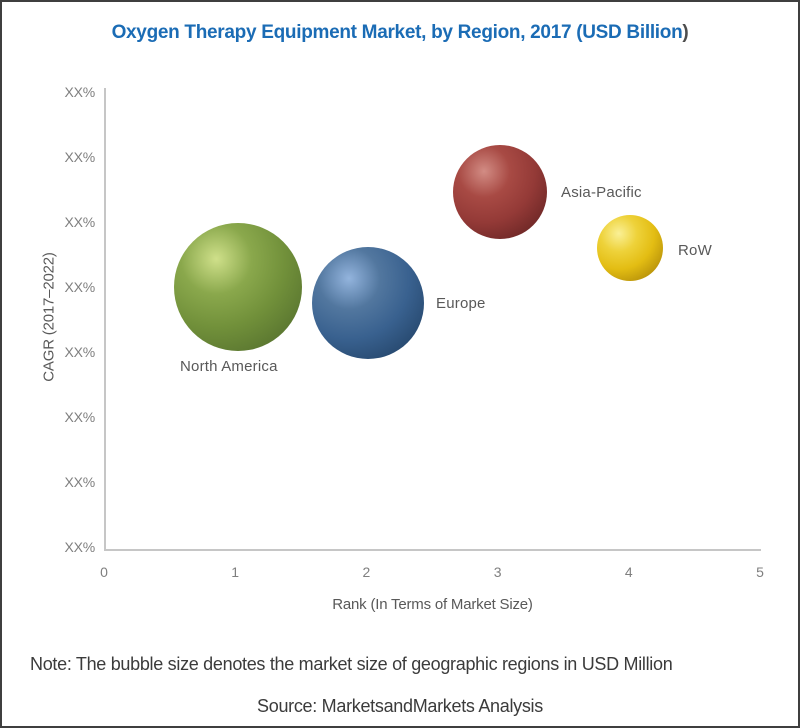  I want to click on bubble-north-america, so click(238, 287).